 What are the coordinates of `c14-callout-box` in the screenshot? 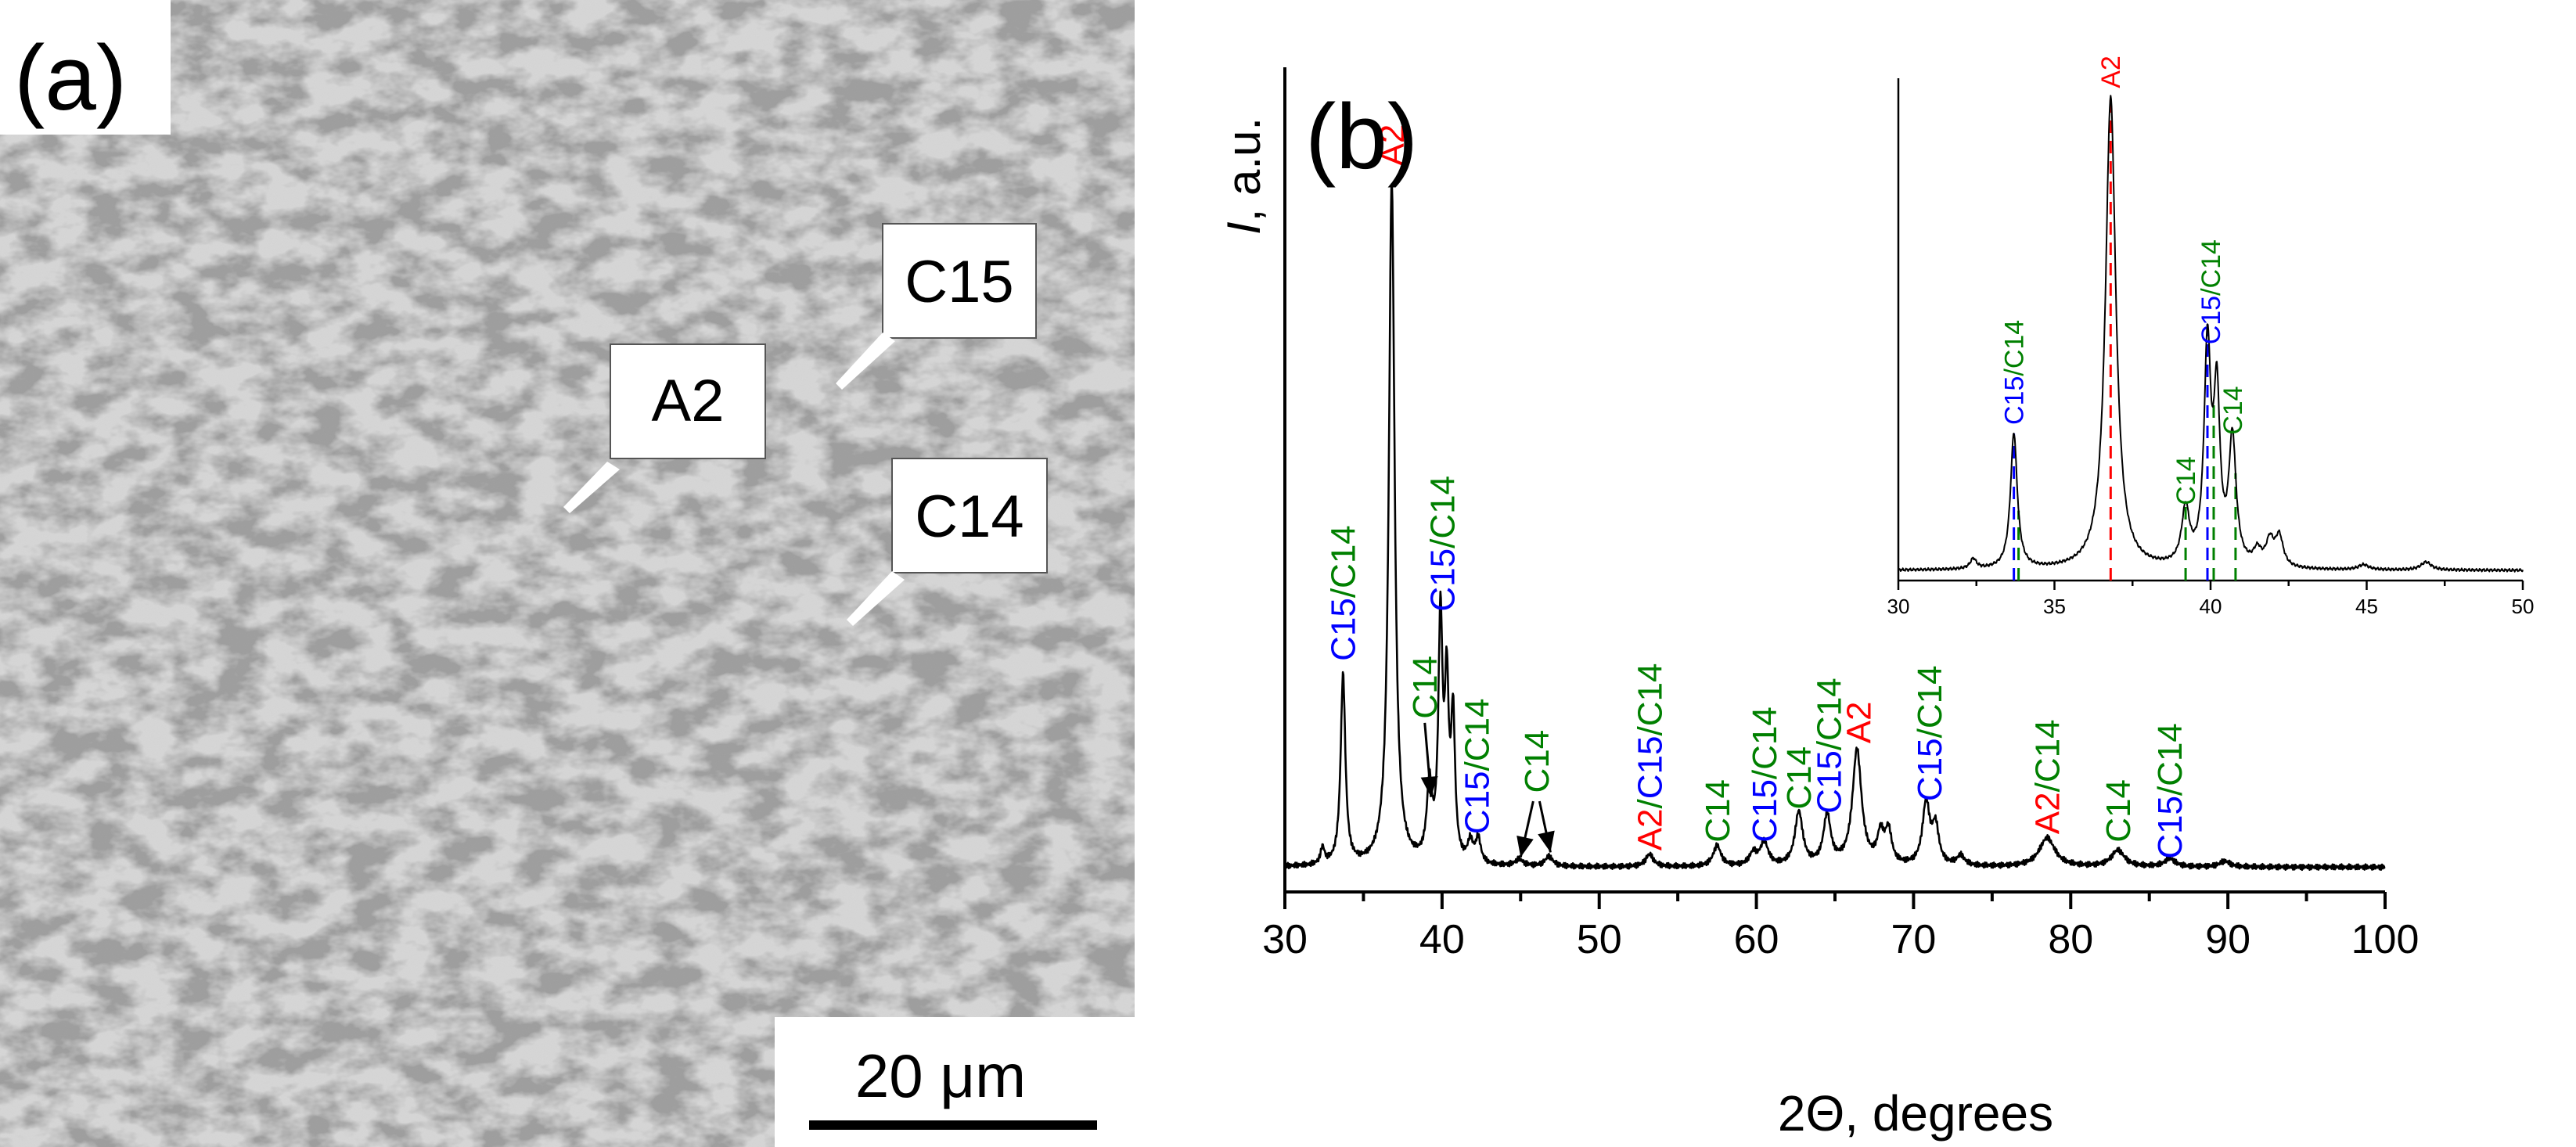 It's located at (969, 516).